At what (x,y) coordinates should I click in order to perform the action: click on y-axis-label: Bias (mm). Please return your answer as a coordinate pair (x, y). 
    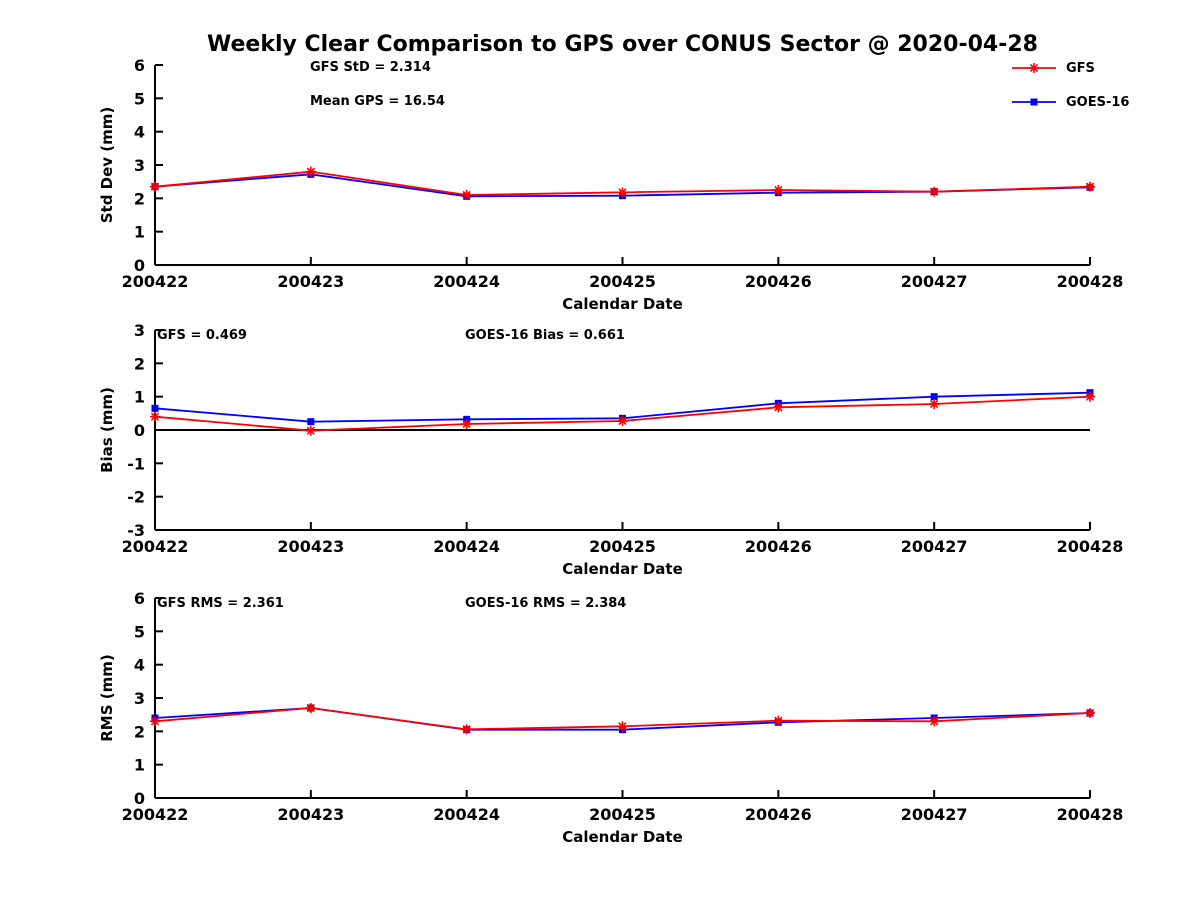
    Looking at the image, I should click on (107, 430).